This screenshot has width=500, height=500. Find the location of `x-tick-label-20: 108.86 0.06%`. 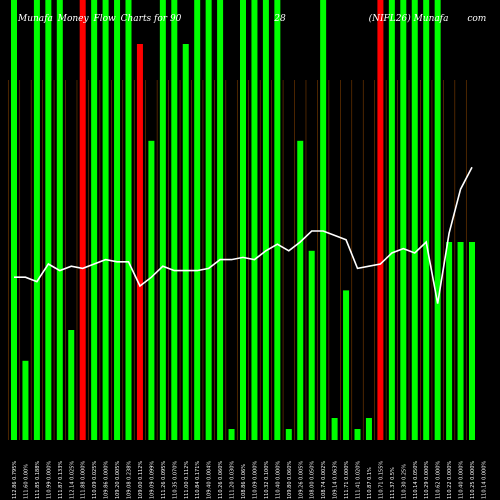

x-tick-label-20: 108.86 0.06% is located at coordinates (244, 481).